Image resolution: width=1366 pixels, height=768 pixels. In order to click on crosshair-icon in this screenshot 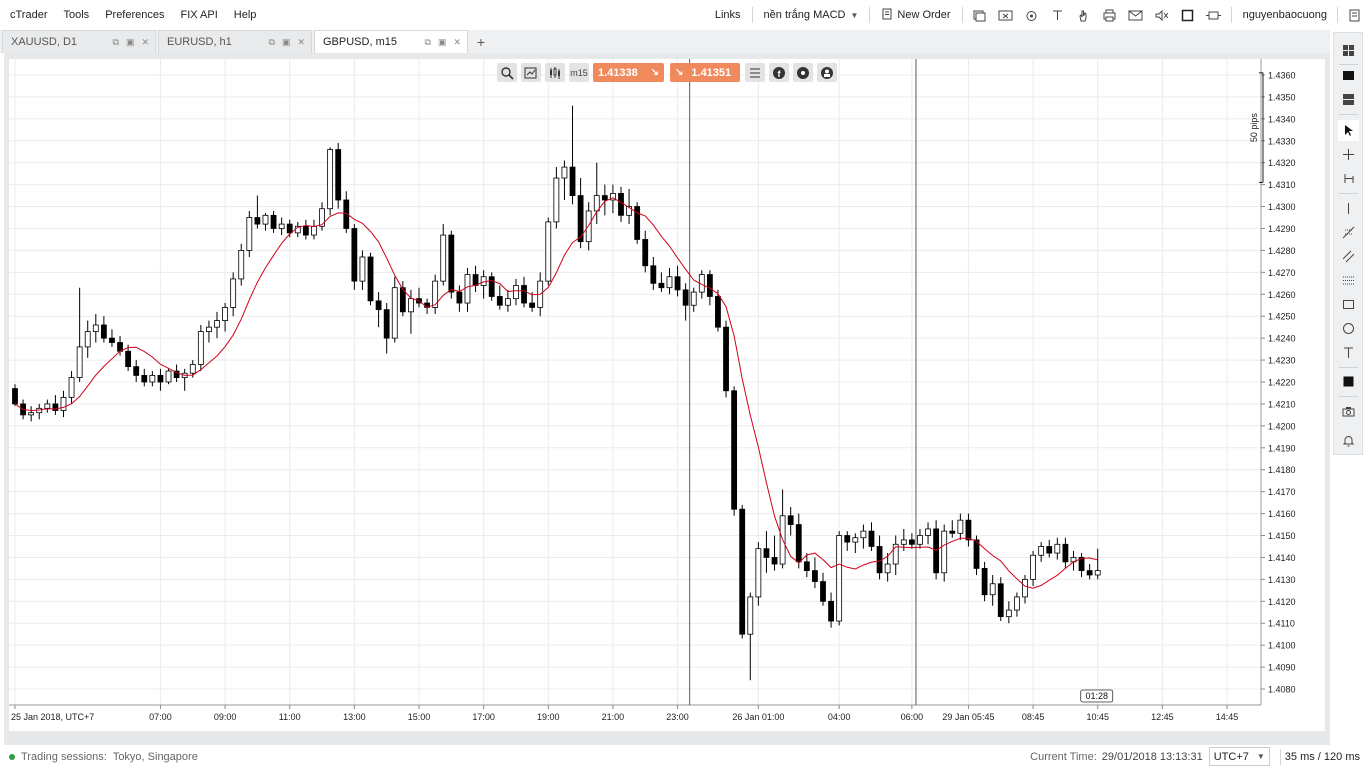, I will do `click(1348, 154)`.